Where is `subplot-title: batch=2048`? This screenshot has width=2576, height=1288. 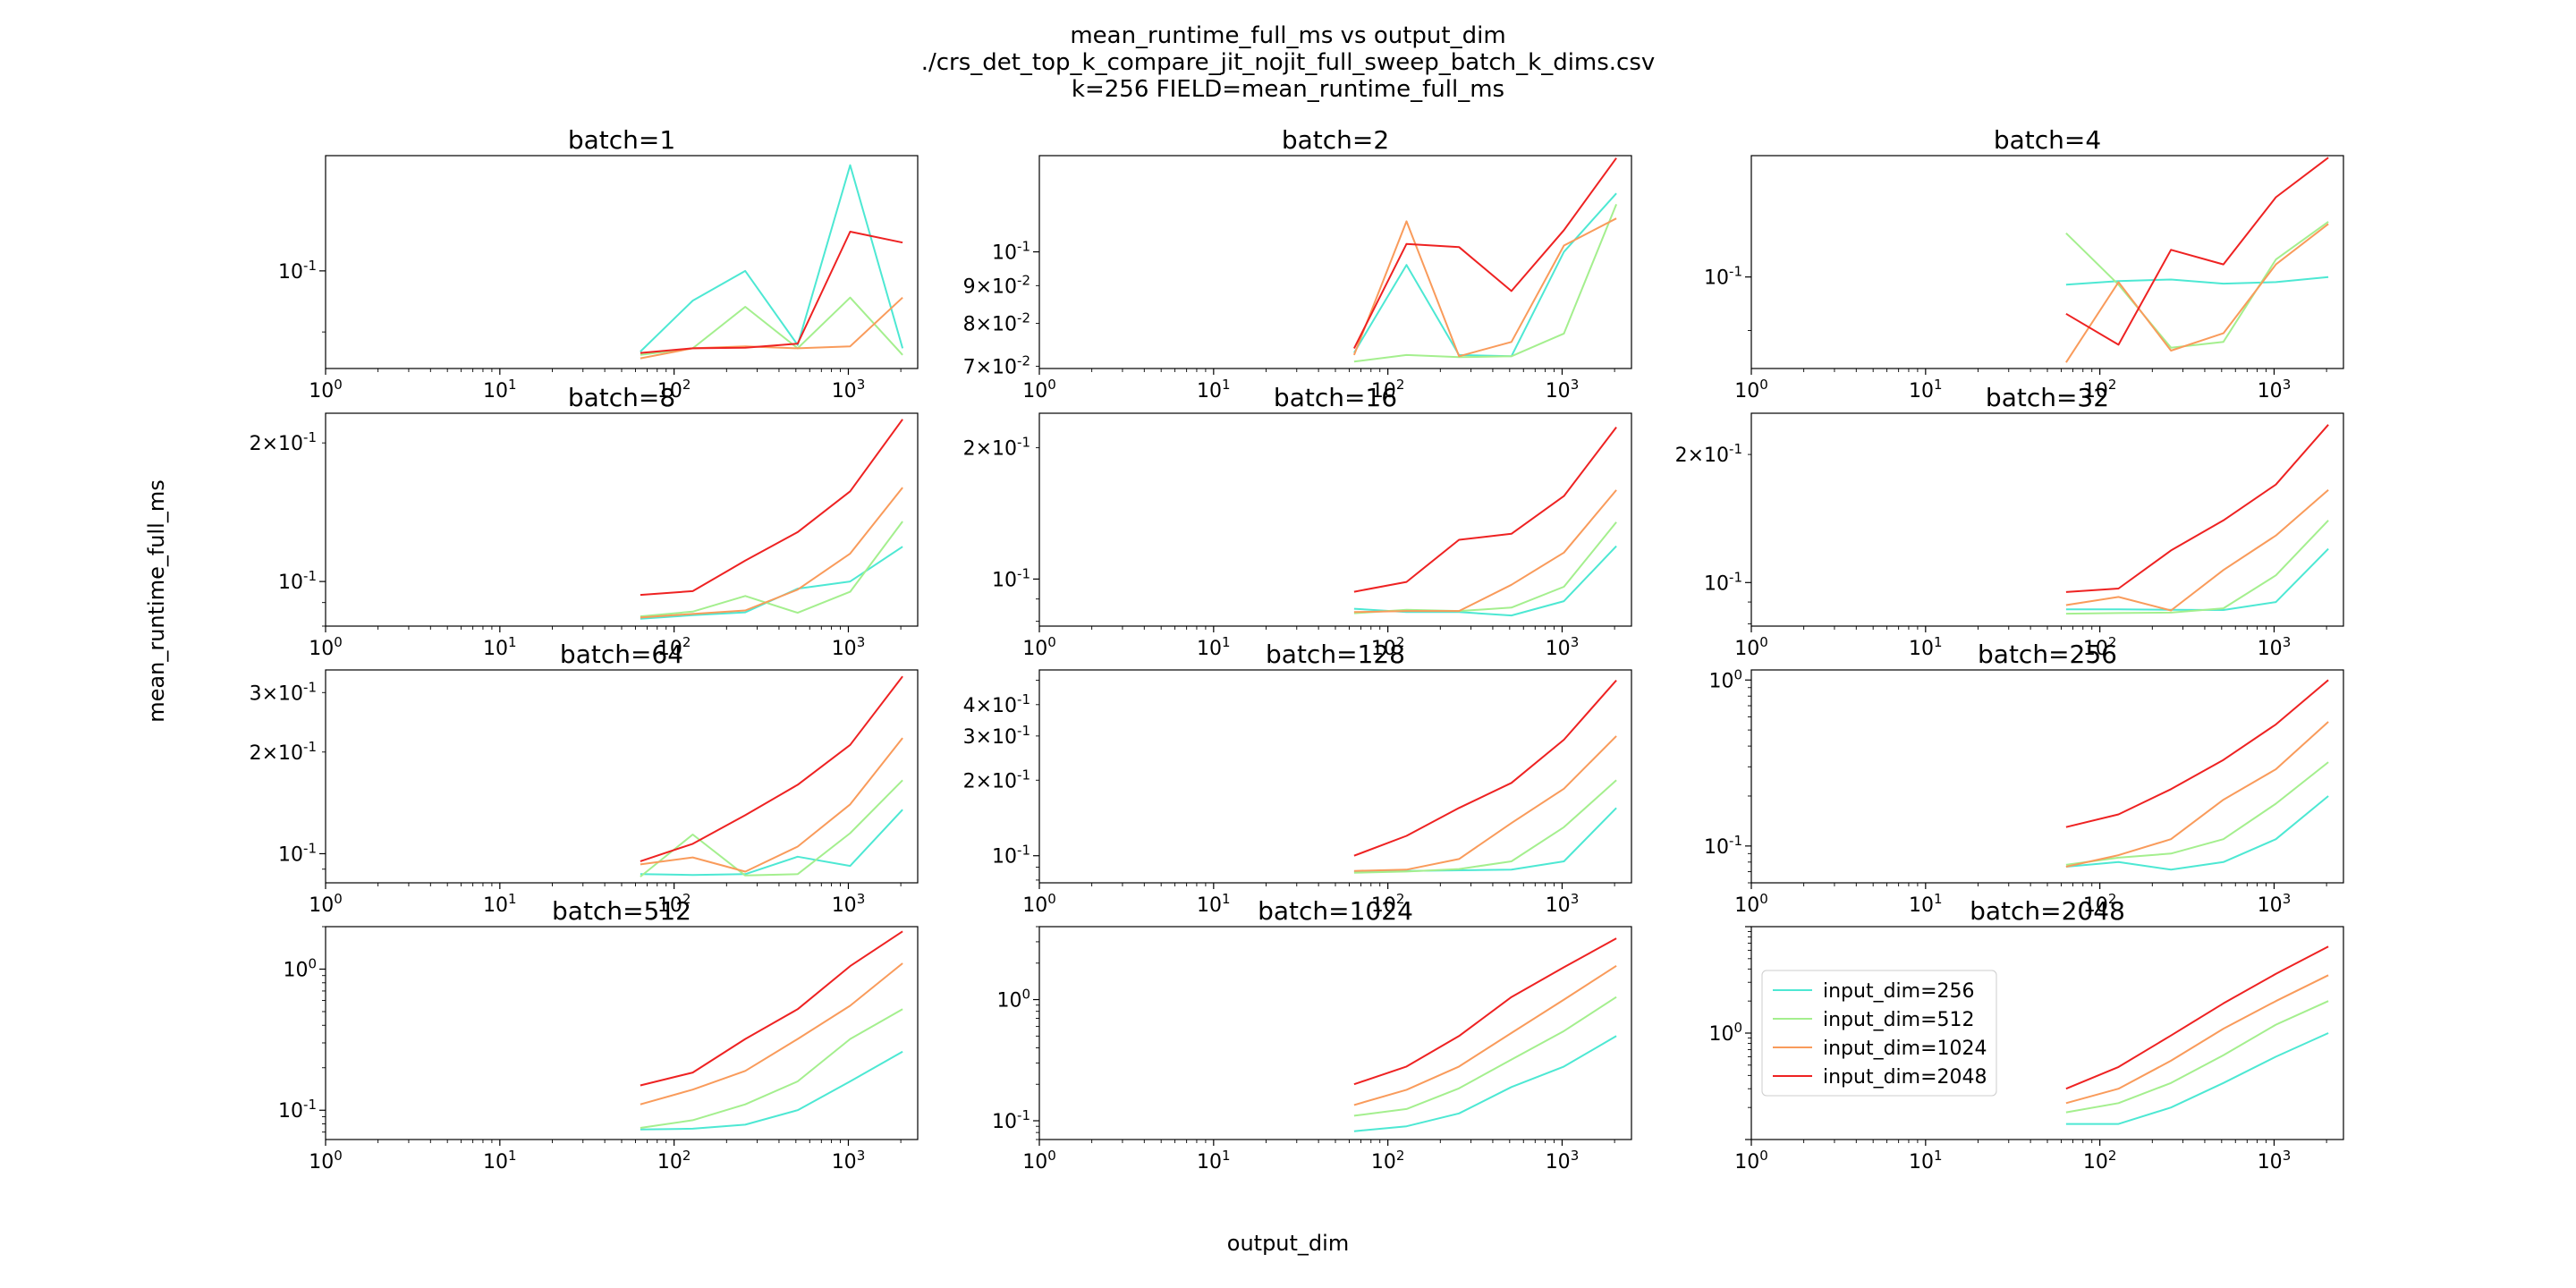 subplot-title: batch=2048 is located at coordinates (2047, 911).